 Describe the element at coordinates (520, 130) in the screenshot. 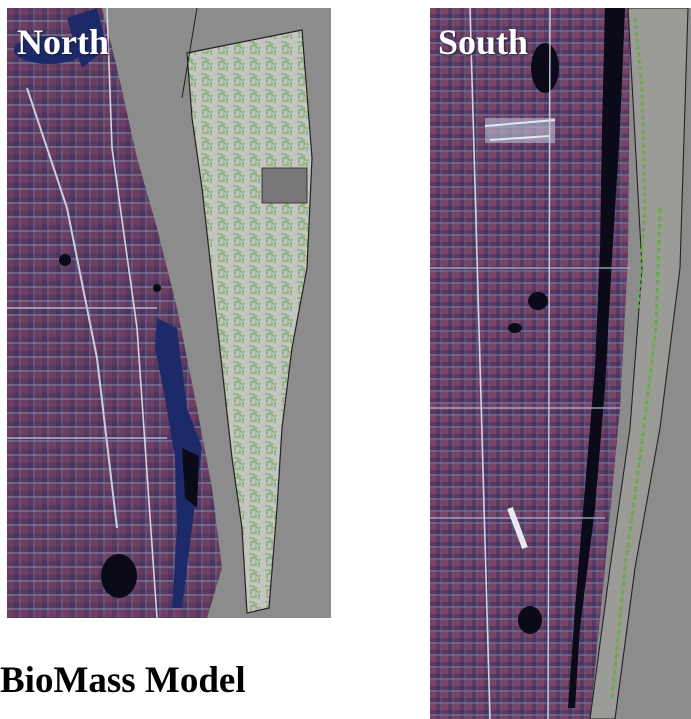

I see `airport-area` at that location.